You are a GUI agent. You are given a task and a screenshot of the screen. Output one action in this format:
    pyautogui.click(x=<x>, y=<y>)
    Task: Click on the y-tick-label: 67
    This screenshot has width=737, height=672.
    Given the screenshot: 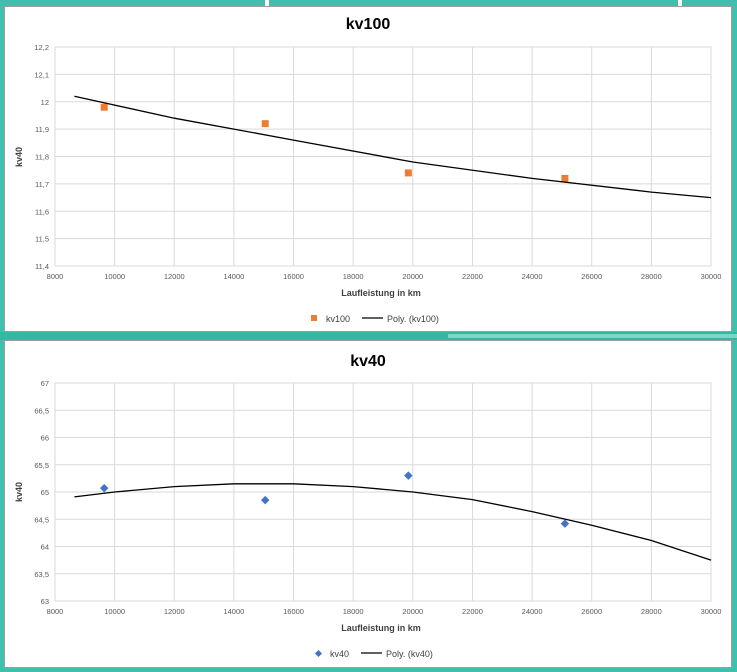 What is the action you would take?
    pyautogui.click(x=45, y=383)
    